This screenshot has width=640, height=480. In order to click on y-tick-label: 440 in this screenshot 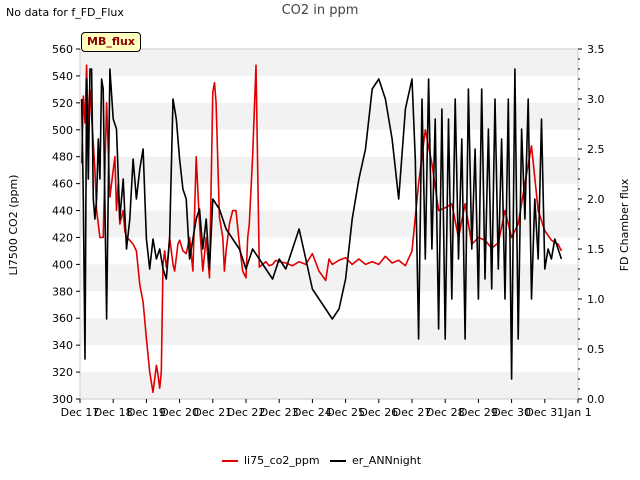, I will do `click(62, 211)`.